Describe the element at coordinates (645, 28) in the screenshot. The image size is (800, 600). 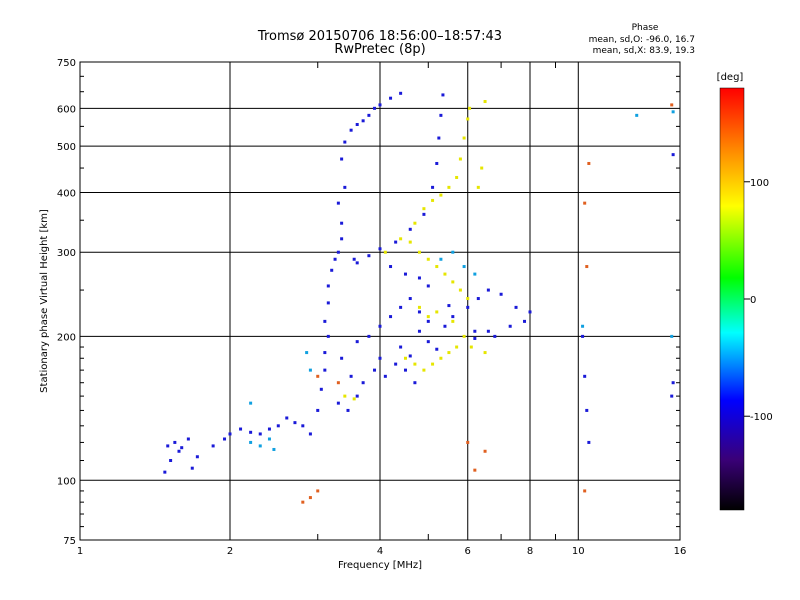
I see `stats-header: Phase` at that location.